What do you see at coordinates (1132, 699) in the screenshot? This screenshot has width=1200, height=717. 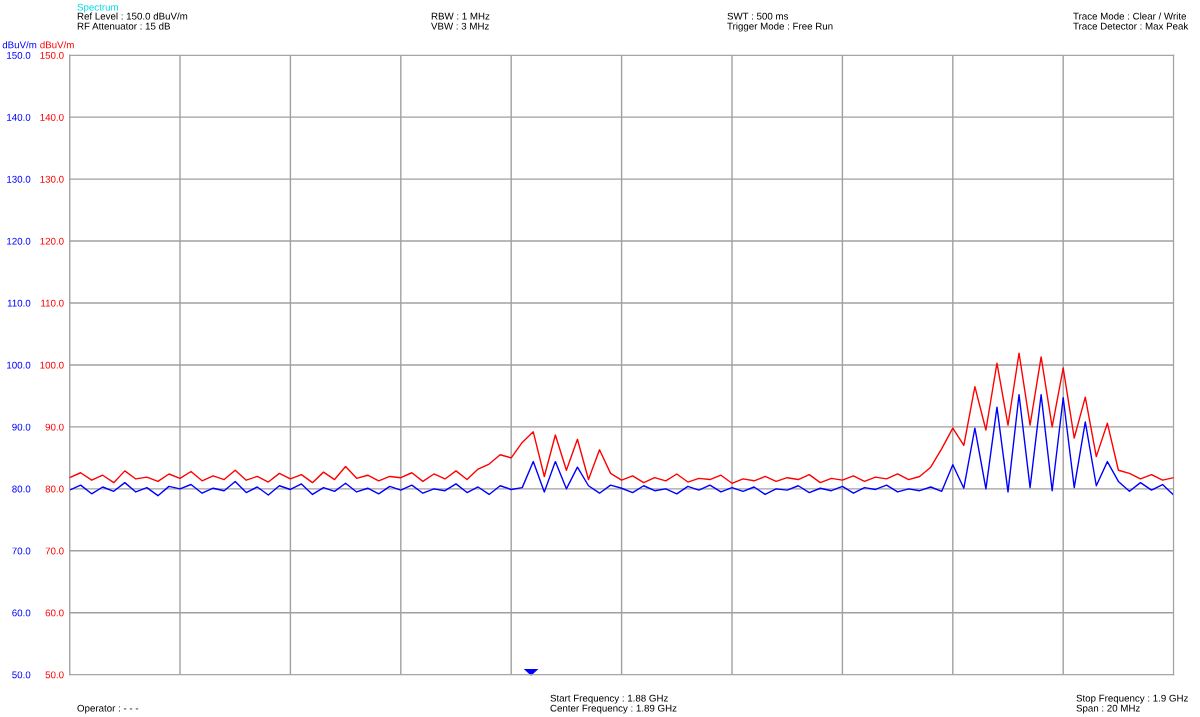 I see `text: Stop Frequency : 1.9 GHz` at bounding box center [1132, 699].